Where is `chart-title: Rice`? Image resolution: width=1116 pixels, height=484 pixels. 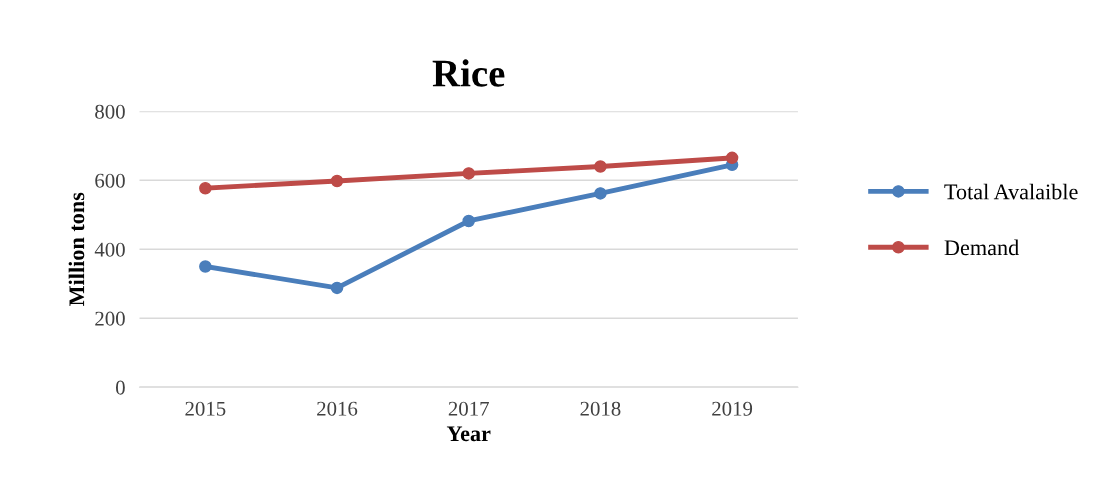
chart-title: Rice is located at coordinates (468, 73).